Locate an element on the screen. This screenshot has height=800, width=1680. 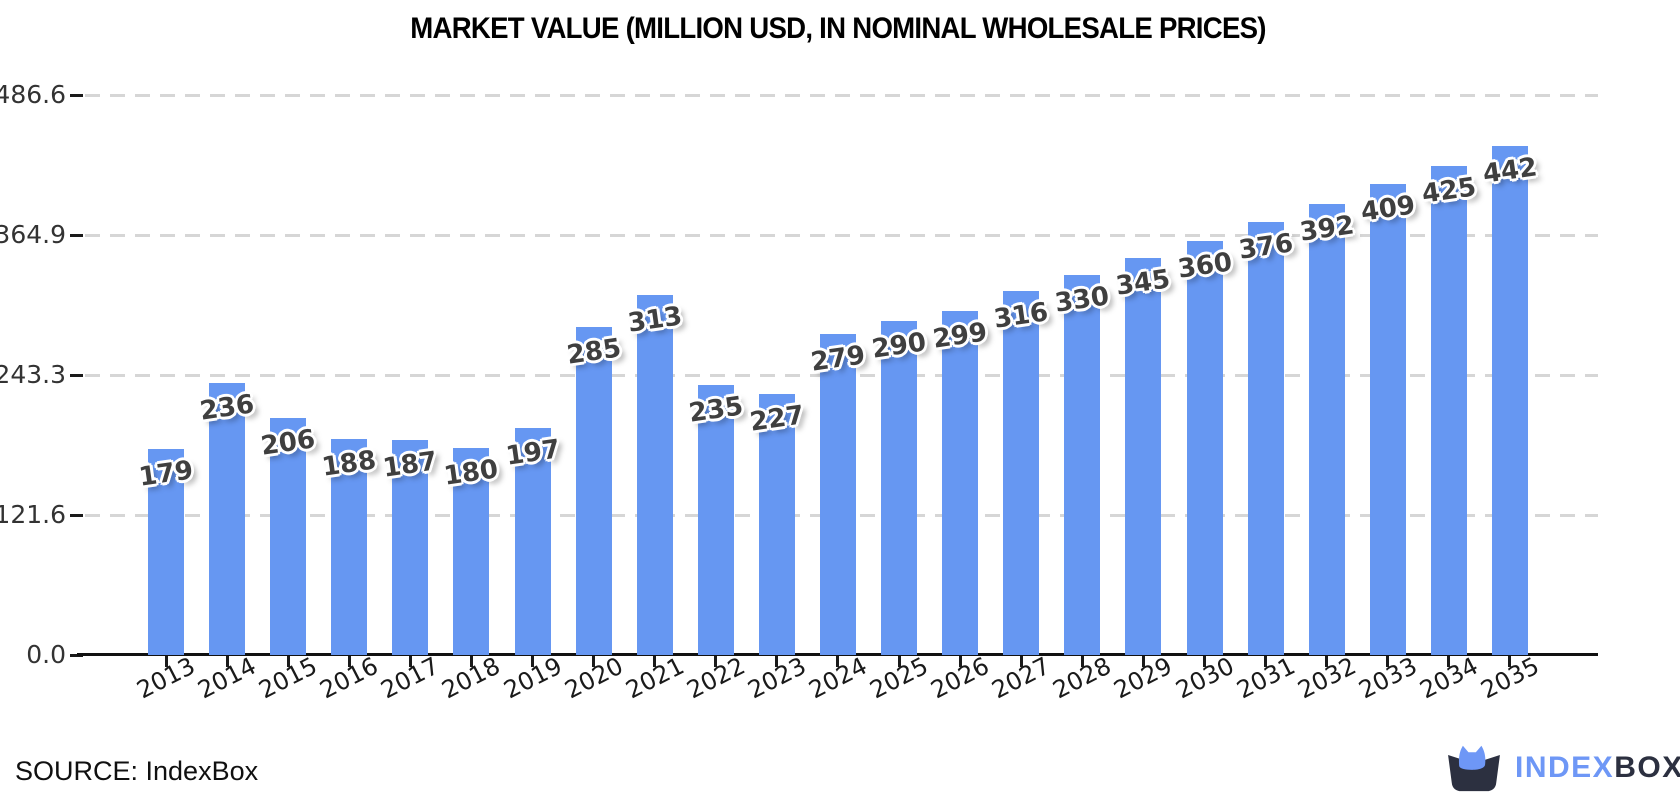
bar-value-label: 285 is located at coordinates (593, 352).